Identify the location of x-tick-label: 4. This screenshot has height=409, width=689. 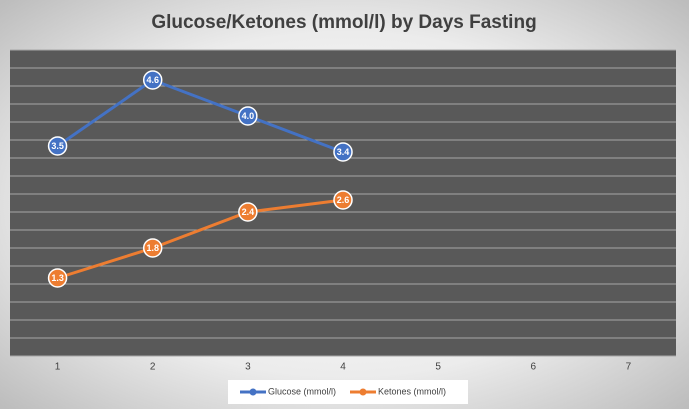
(343, 367).